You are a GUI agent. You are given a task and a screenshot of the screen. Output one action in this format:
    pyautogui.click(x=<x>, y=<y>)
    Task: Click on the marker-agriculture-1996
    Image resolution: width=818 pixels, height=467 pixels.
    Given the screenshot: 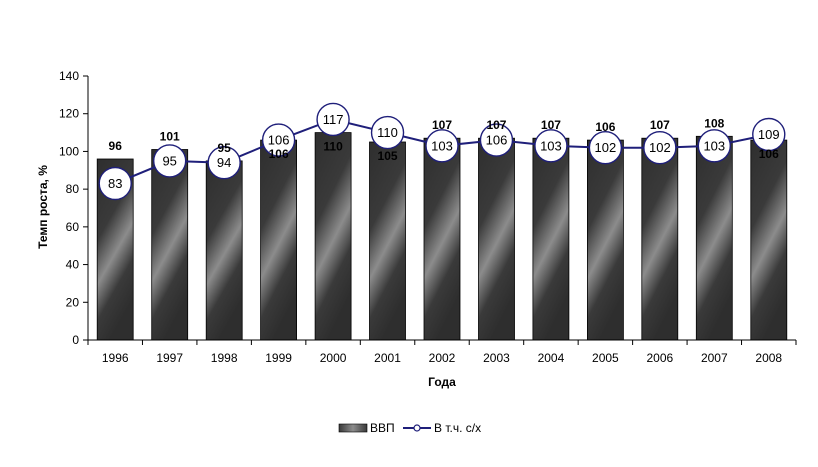 What is the action you would take?
    pyautogui.click(x=115, y=183)
    